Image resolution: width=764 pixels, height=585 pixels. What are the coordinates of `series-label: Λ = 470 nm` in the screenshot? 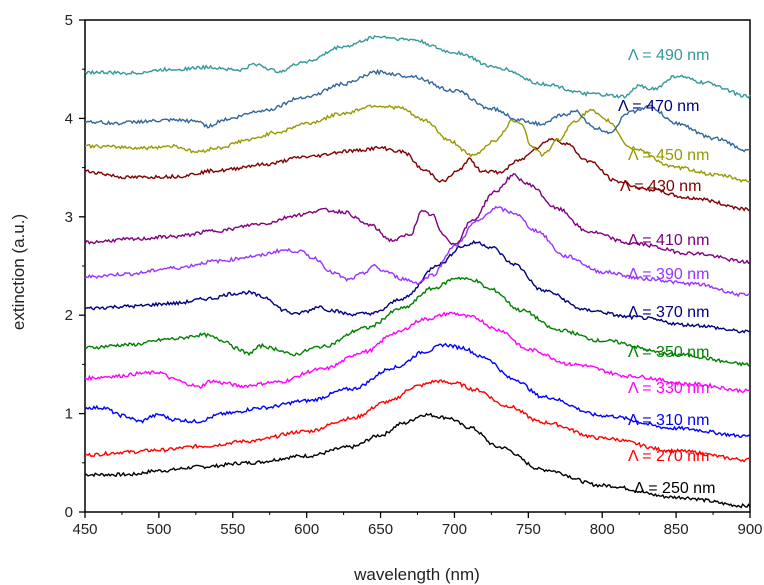 It's located at (658, 106).